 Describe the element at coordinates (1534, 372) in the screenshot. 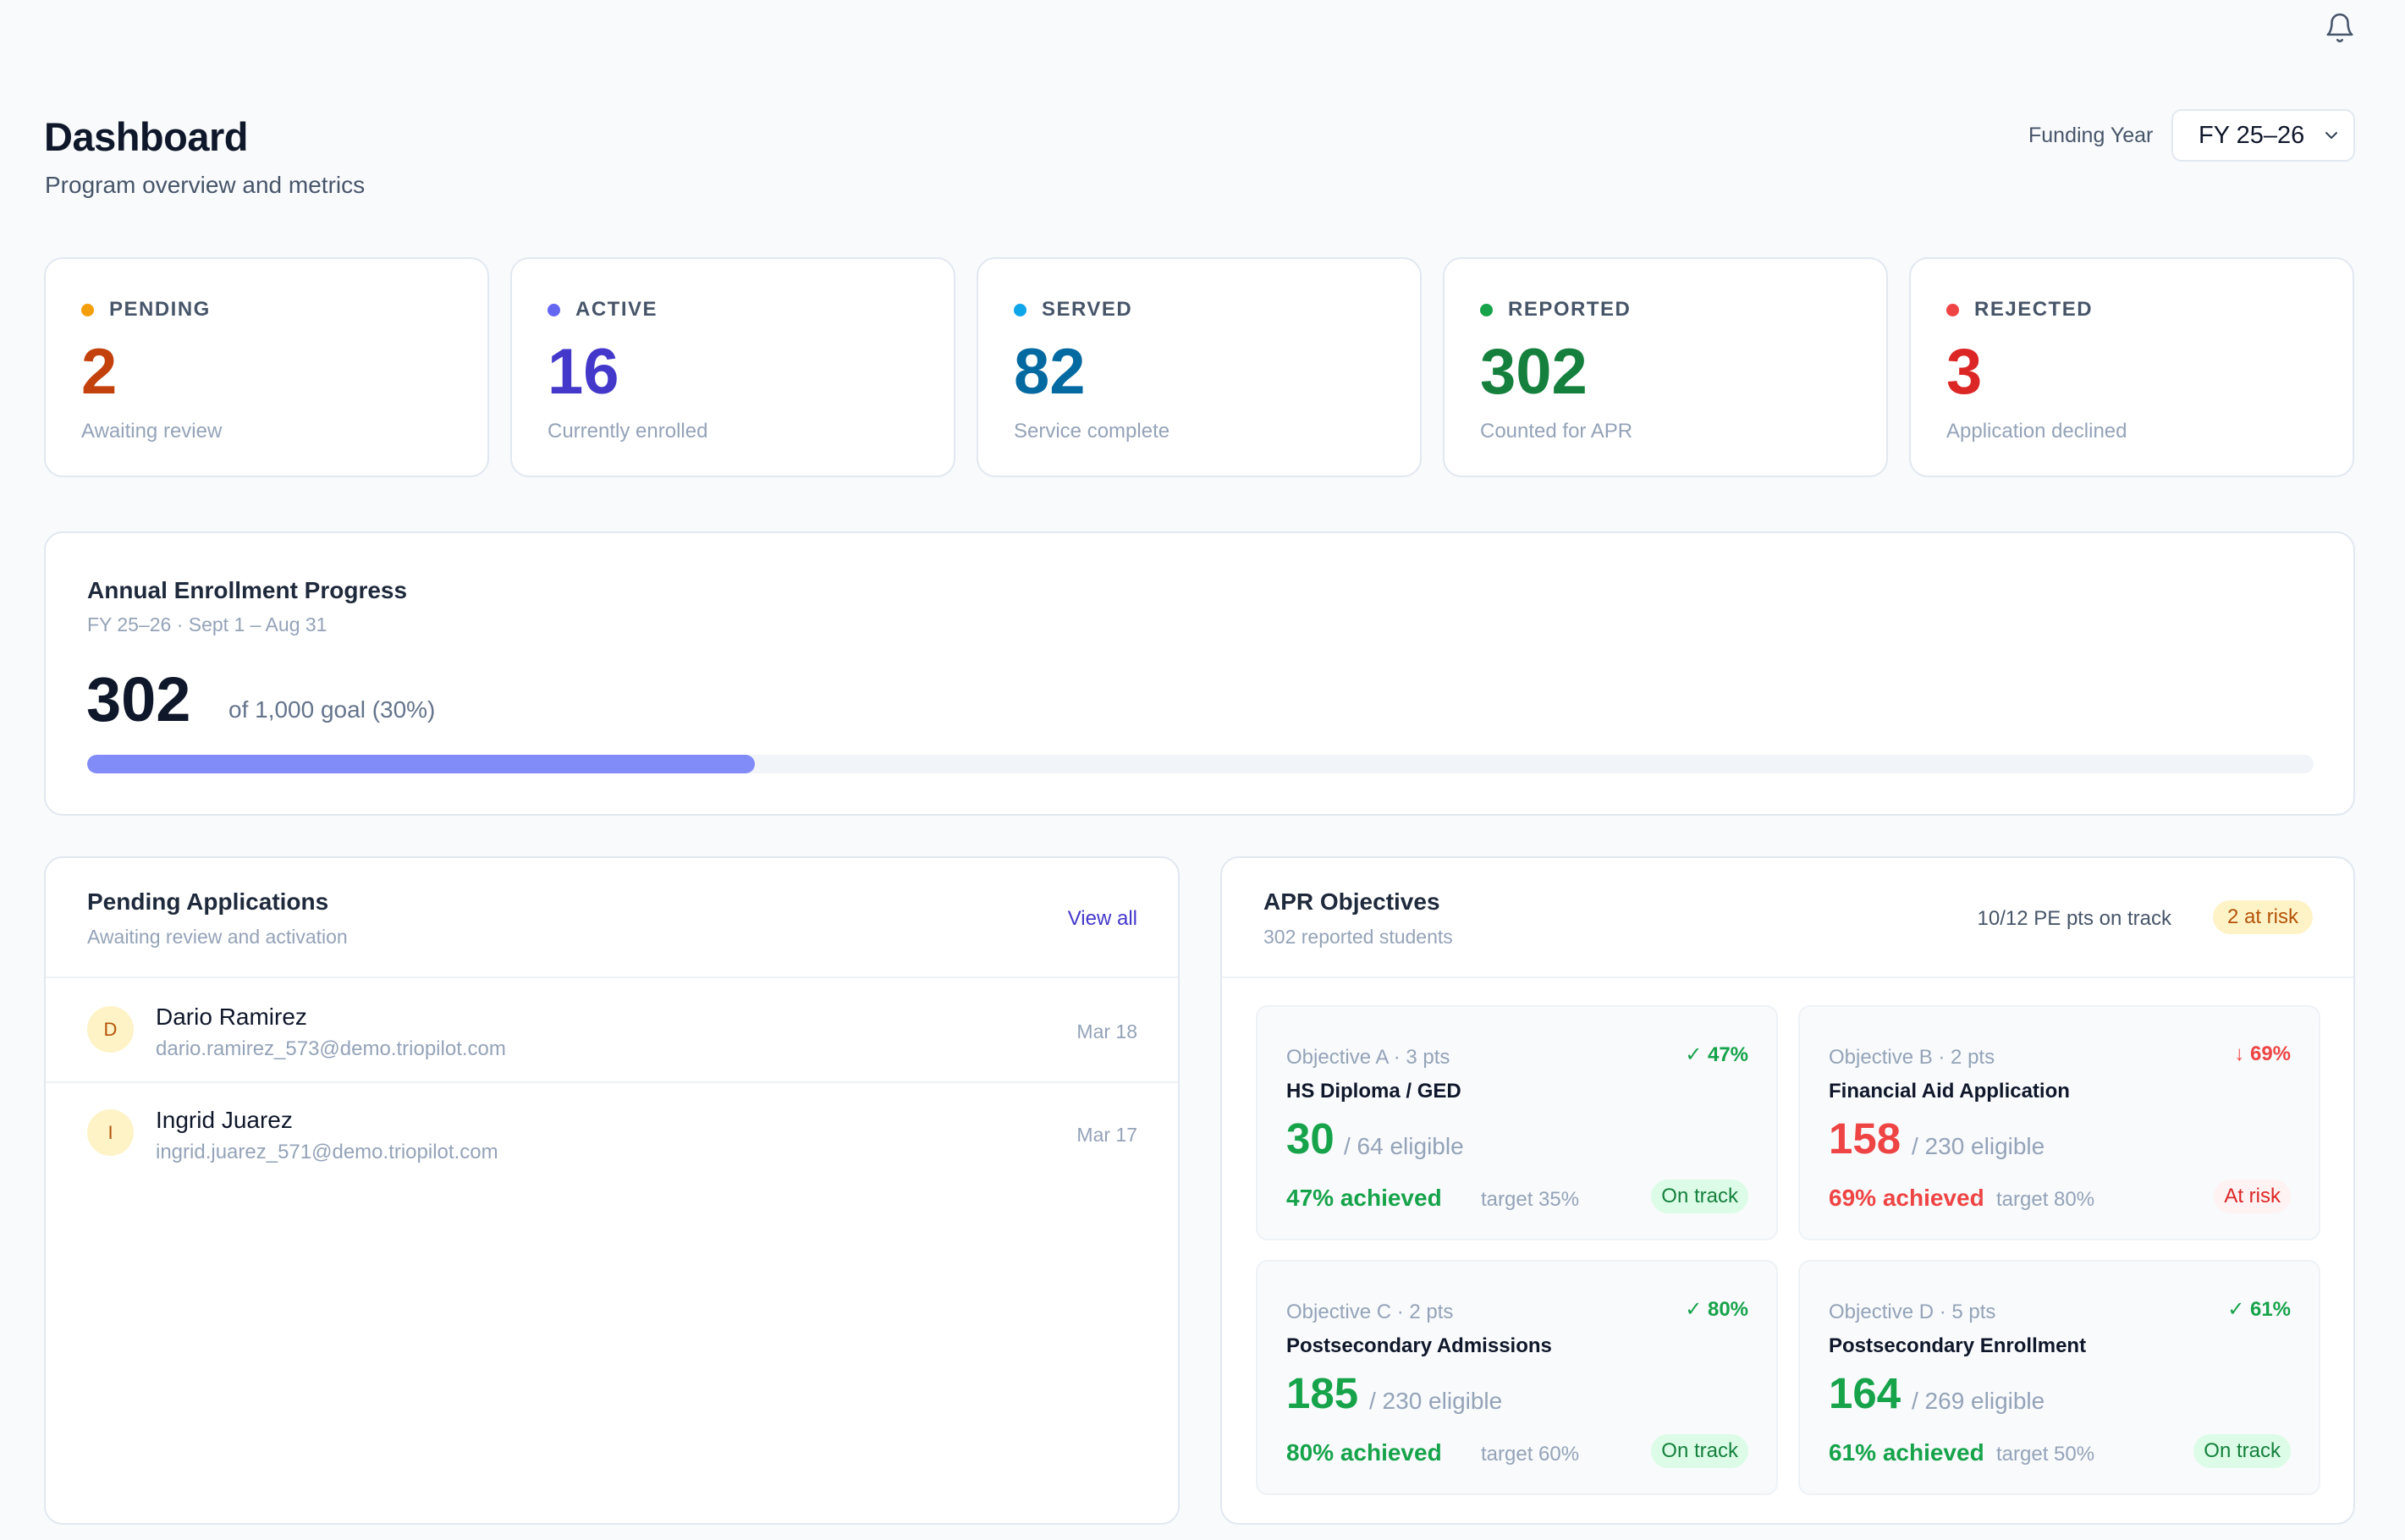

I see `stat-value: 302` at that location.